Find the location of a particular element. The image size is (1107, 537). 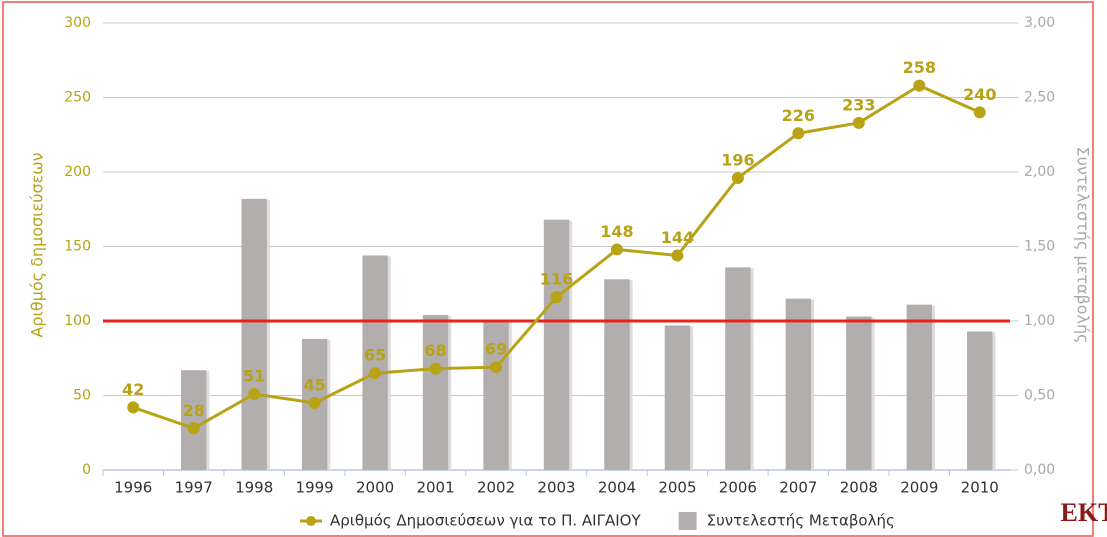

data-label: 233 is located at coordinates (858, 104).